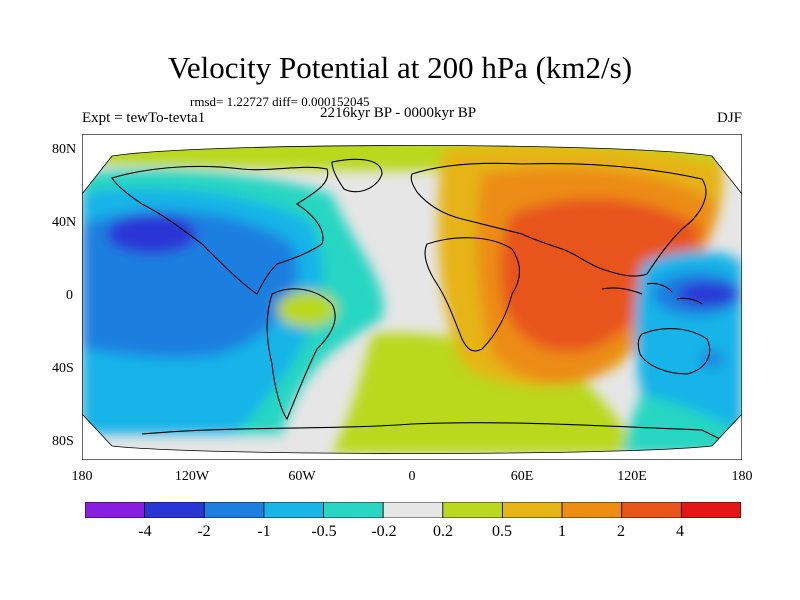 This screenshot has height=600, width=800. What do you see at coordinates (220, 230) in the screenshot?
I see `north-america-coastline` at bounding box center [220, 230].